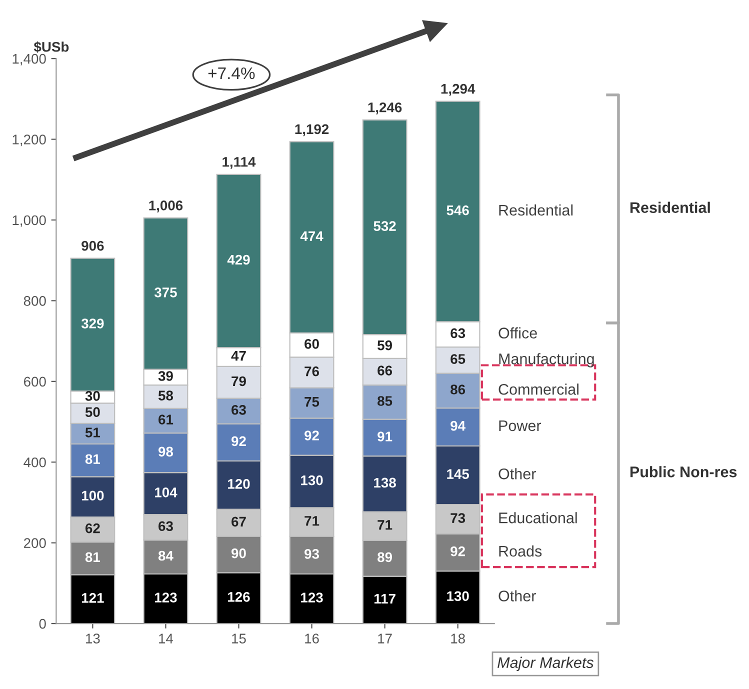 This screenshot has width=749, height=689. Describe the element at coordinates (458, 639) in the screenshot. I see `x-tick-label: 18` at that location.